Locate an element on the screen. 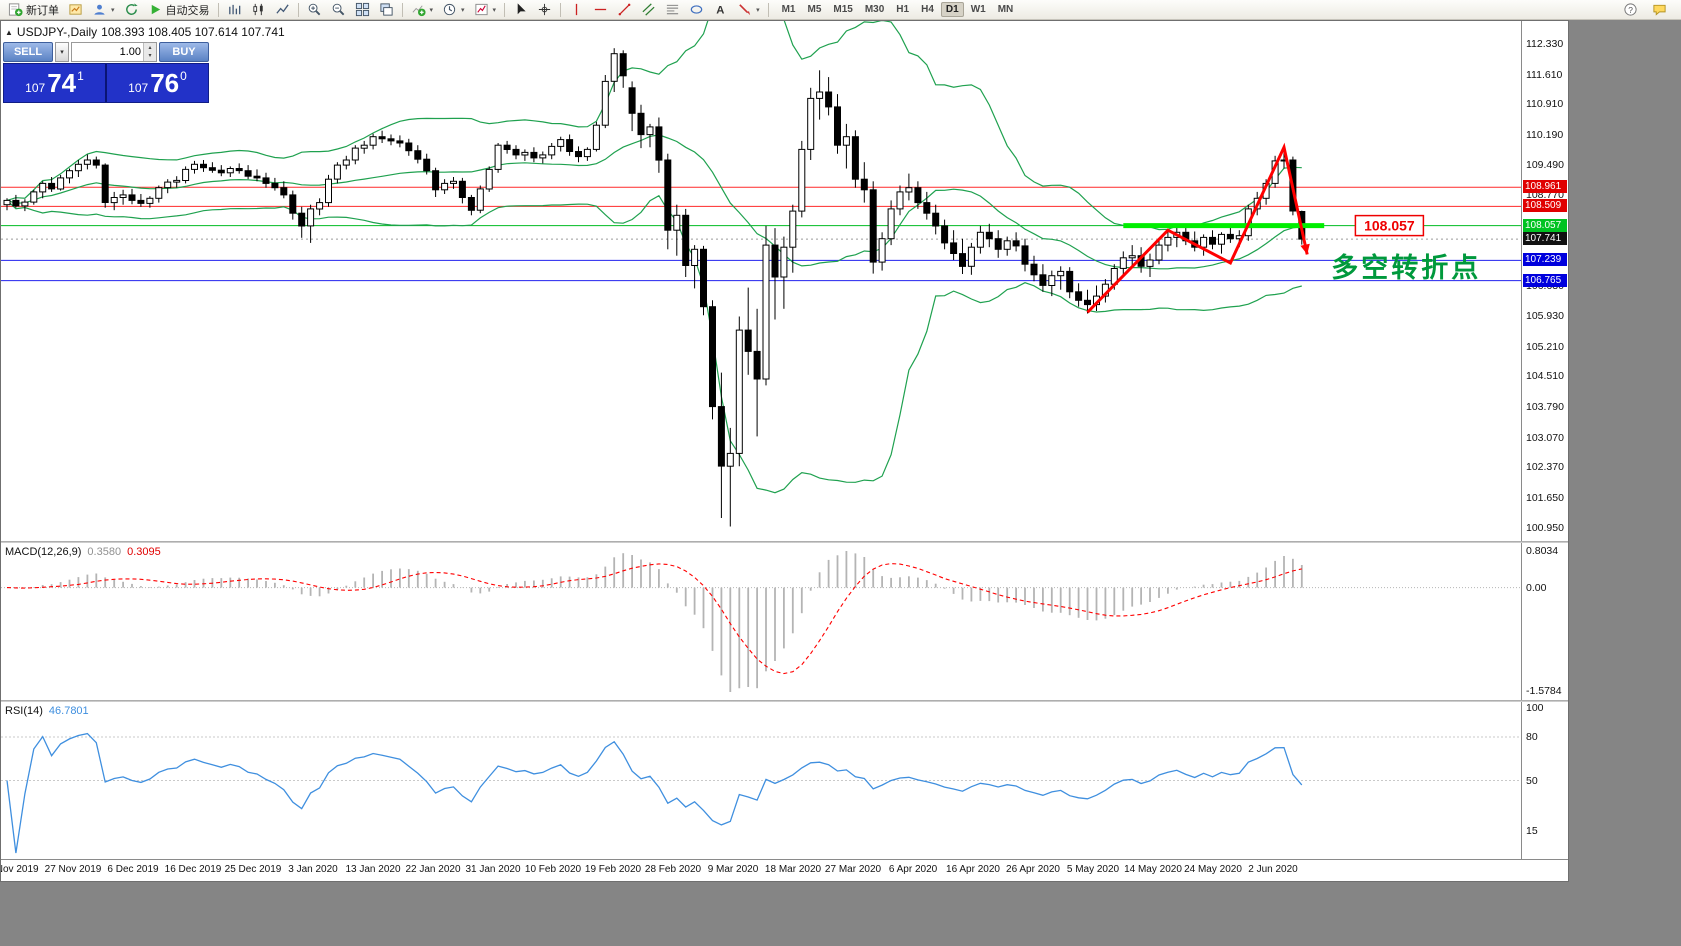  price-badge-106.765: 106.765 is located at coordinates (1545, 280).